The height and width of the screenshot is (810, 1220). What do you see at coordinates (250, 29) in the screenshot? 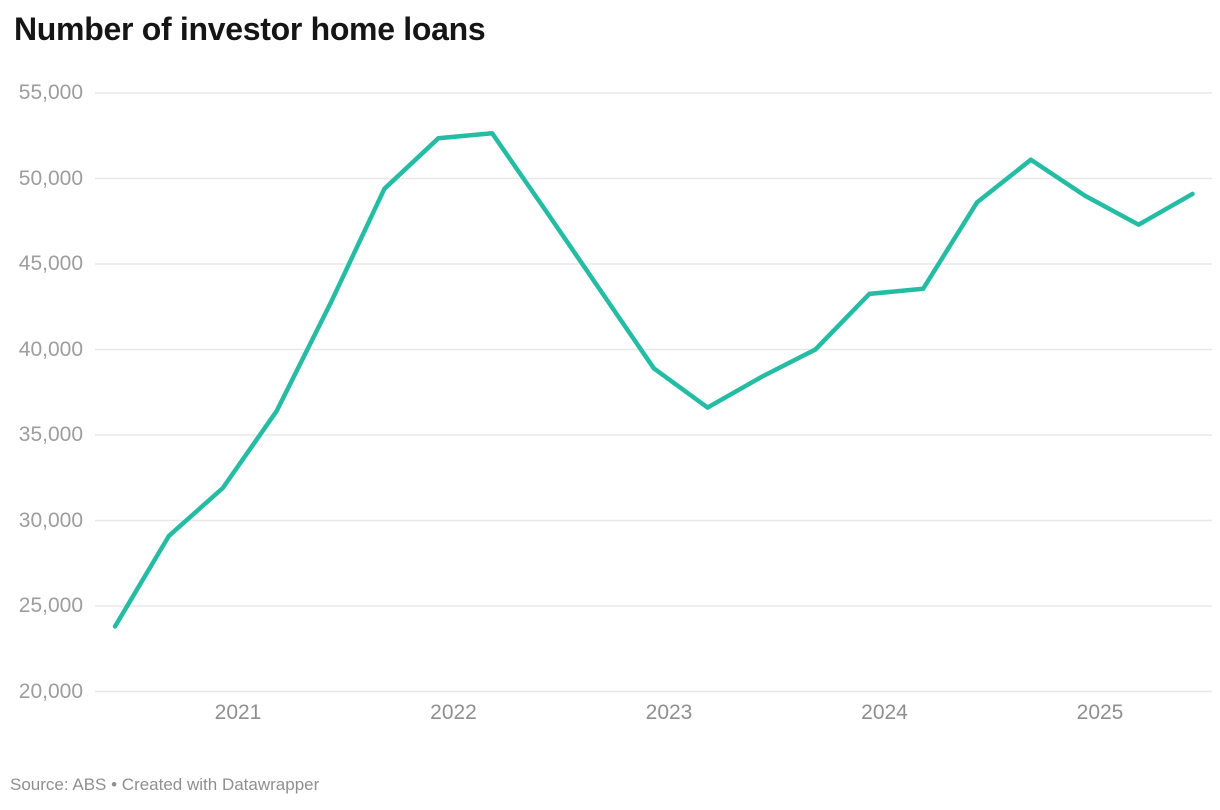
I see `chart-title: Number of investor home loans` at bounding box center [250, 29].